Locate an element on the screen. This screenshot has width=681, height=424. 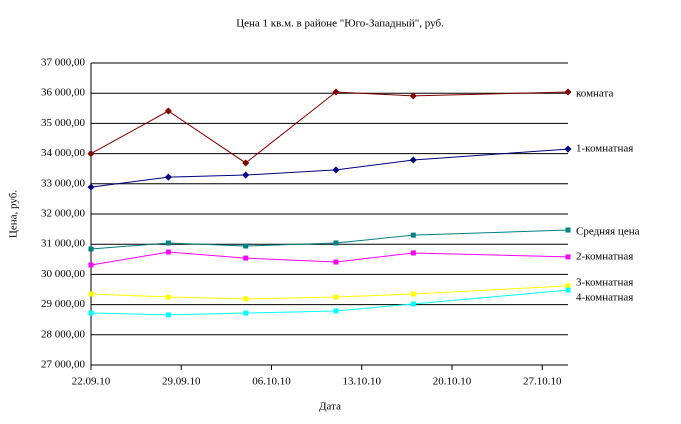
x-tick-label: 13.10.10 is located at coordinates (361, 382).